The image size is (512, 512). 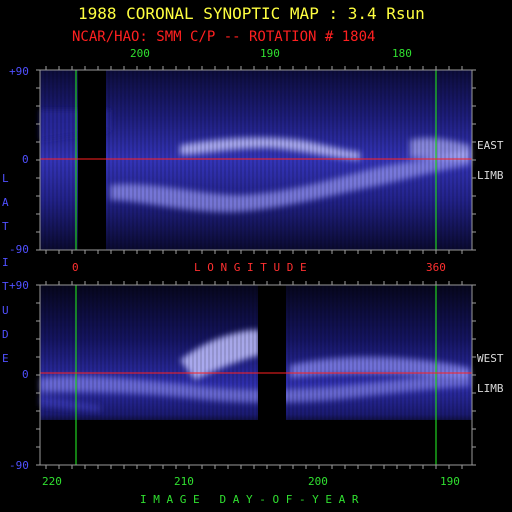 What do you see at coordinates (184, 481) in the screenshot?
I see `day-of-year-tick: 210` at bounding box center [184, 481].